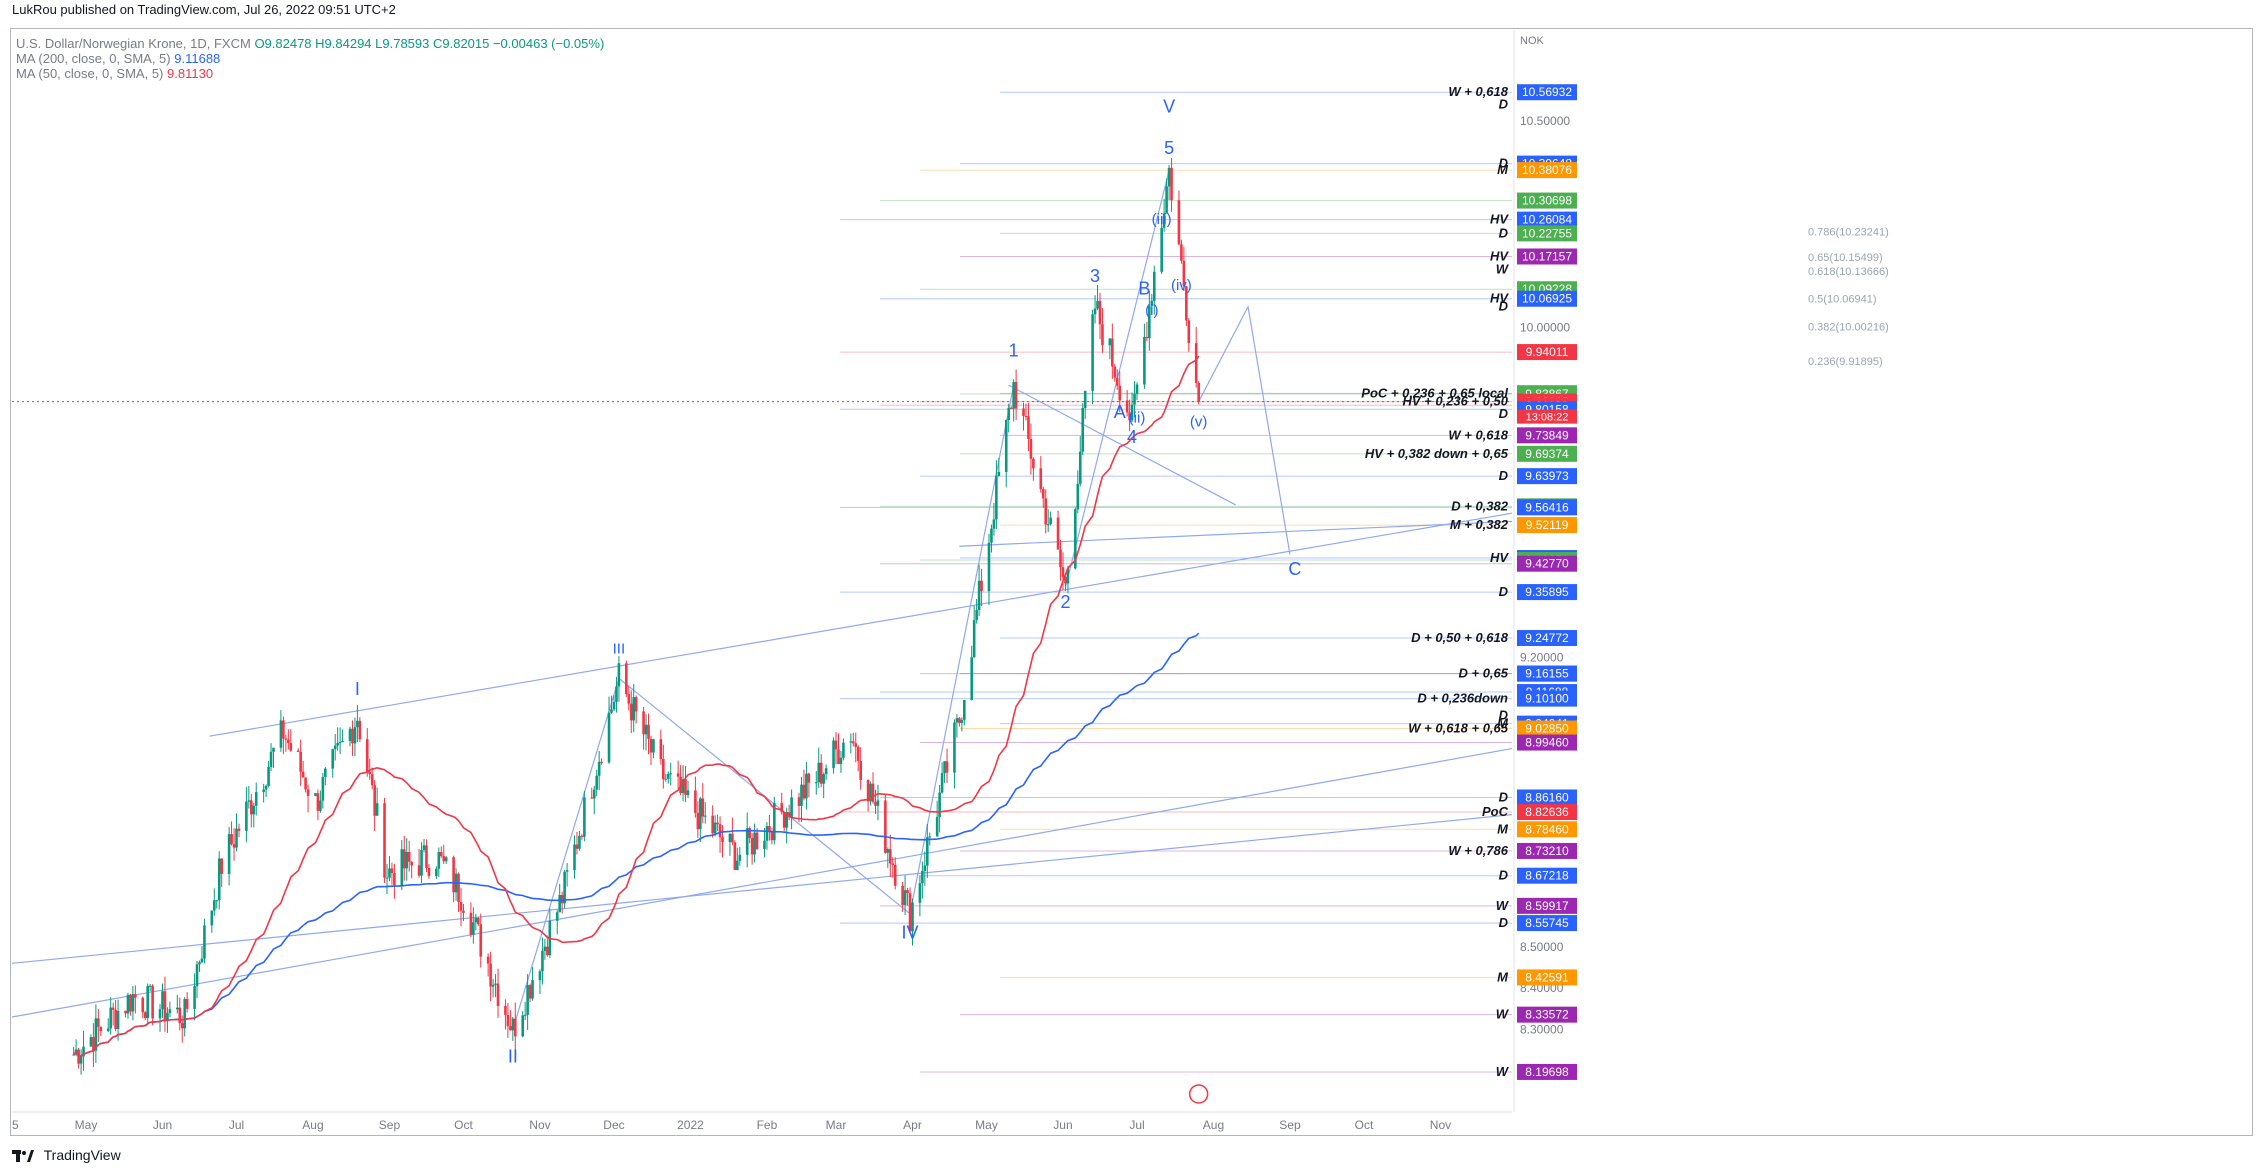 This screenshot has height=1170, width=2257. What do you see at coordinates (1169, 107) in the screenshot?
I see `wave-label: V` at bounding box center [1169, 107].